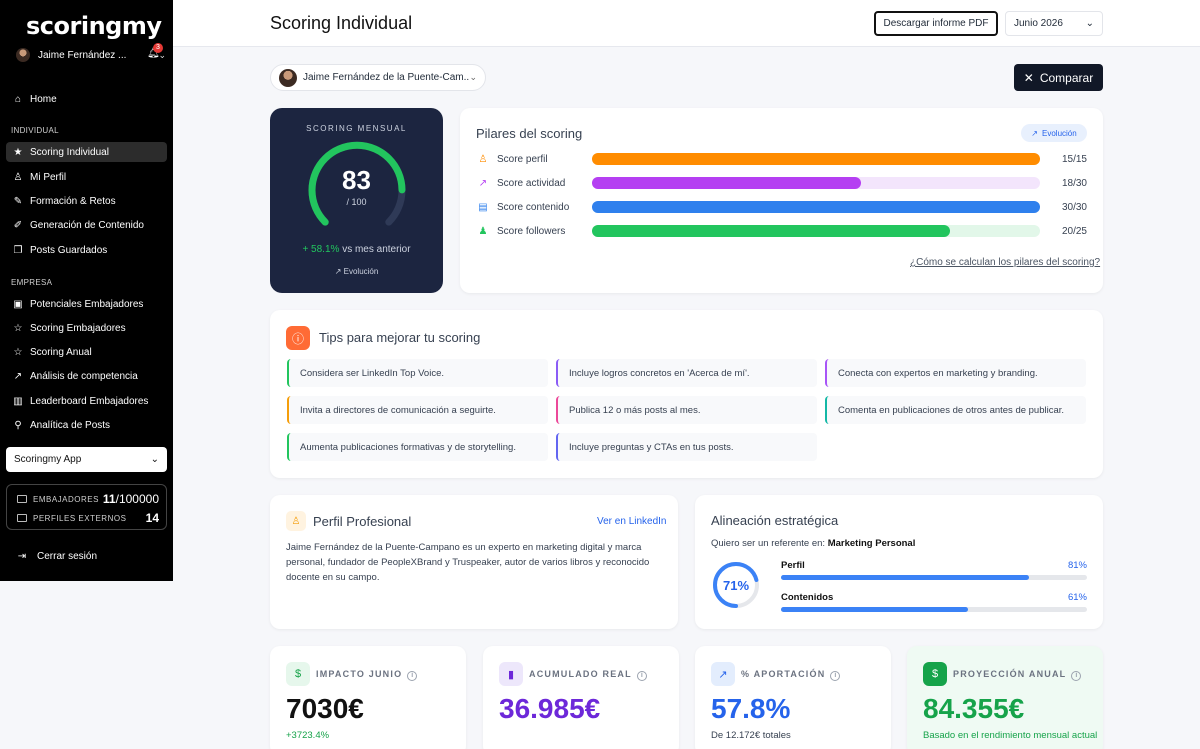  What do you see at coordinates (793, 697) in the screenshot?
I see `stat-card: ↗ % APORTACIÓN i 57.8% De 12.172€ totales` at bounding box center [793, 697].